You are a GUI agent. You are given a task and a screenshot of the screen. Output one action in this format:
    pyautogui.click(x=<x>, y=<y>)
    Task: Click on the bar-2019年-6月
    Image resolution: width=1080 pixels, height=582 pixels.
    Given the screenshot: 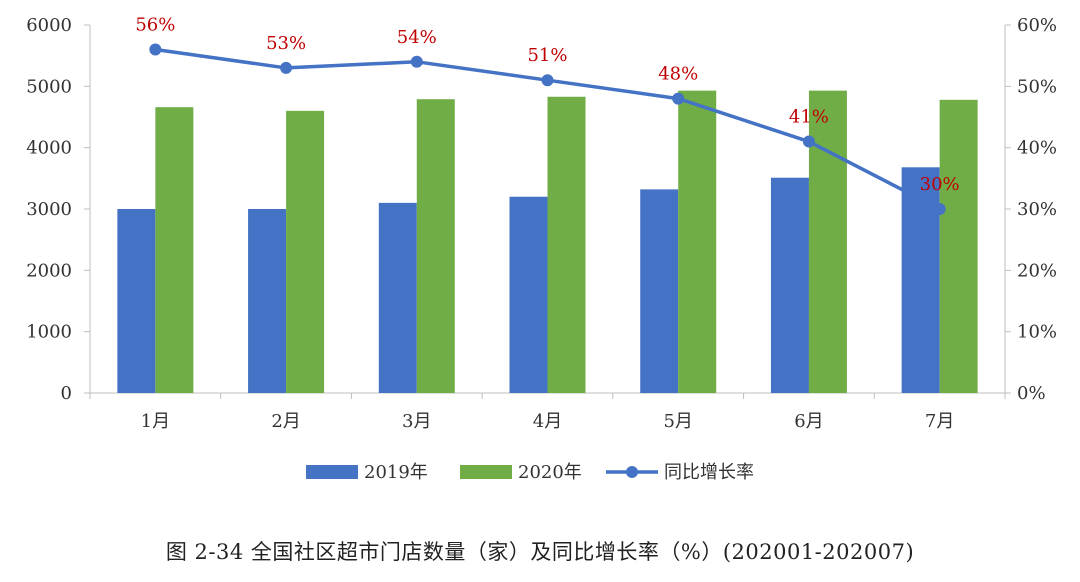 What is the action you would take?
    pyautogui.click(x=789, y=285)
    